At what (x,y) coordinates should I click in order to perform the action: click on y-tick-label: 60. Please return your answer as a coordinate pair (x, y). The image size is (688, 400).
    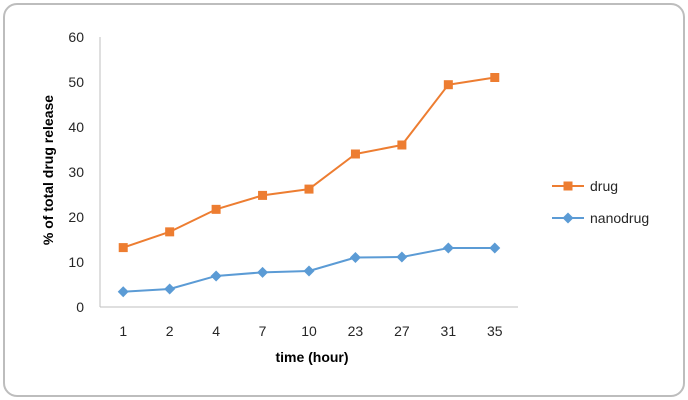
    Looking at the image, I should click on (76, 37).